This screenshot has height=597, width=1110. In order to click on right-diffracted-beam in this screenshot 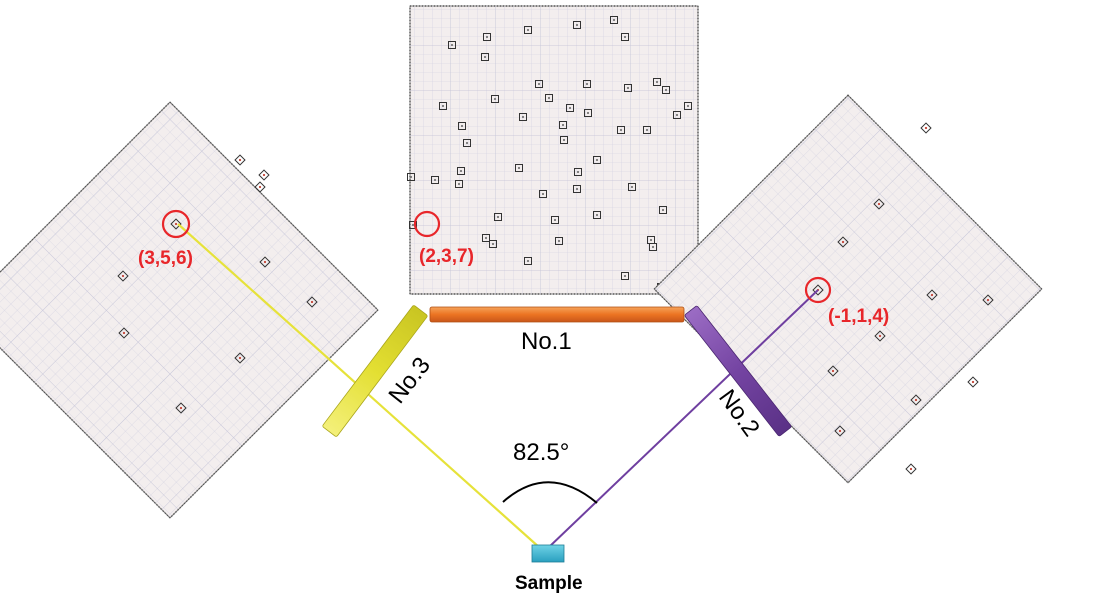, I will do `click(683, 419)`.